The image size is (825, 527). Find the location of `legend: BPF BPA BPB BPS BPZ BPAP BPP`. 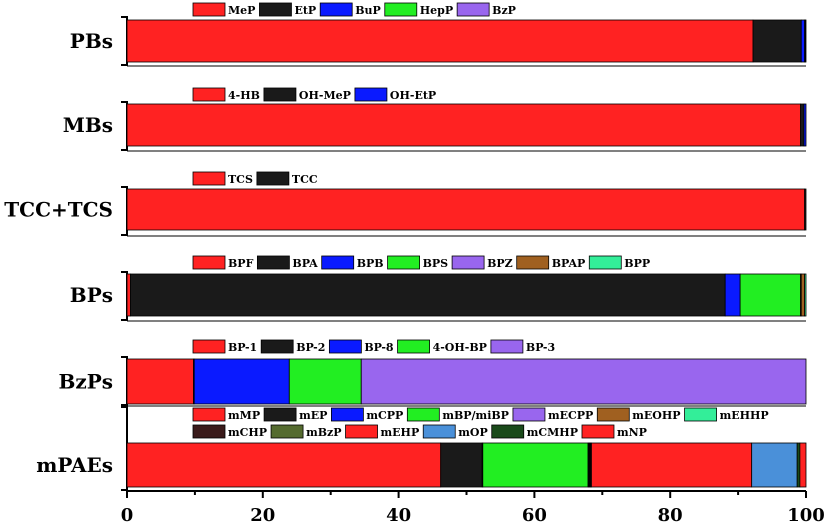

legend: BPF BPA BPB BPS BPZ BPAP BPP is located at coordinates (421, 262).